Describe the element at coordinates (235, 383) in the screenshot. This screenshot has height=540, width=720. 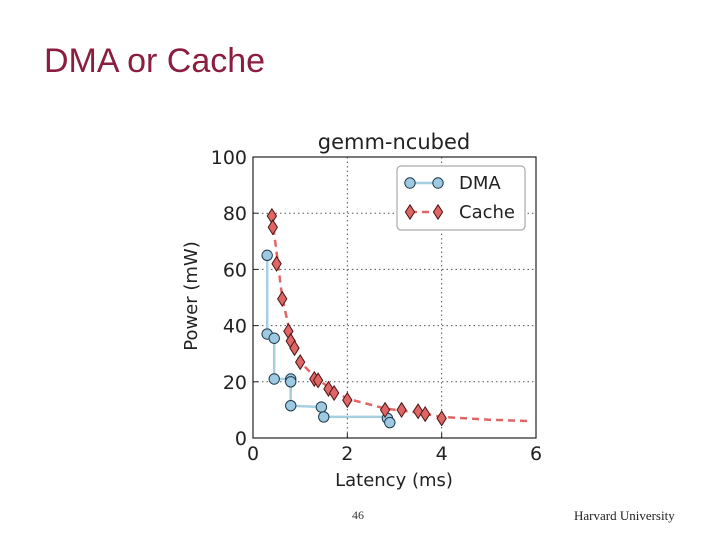
I see `y-tick-label: 20` at that location.